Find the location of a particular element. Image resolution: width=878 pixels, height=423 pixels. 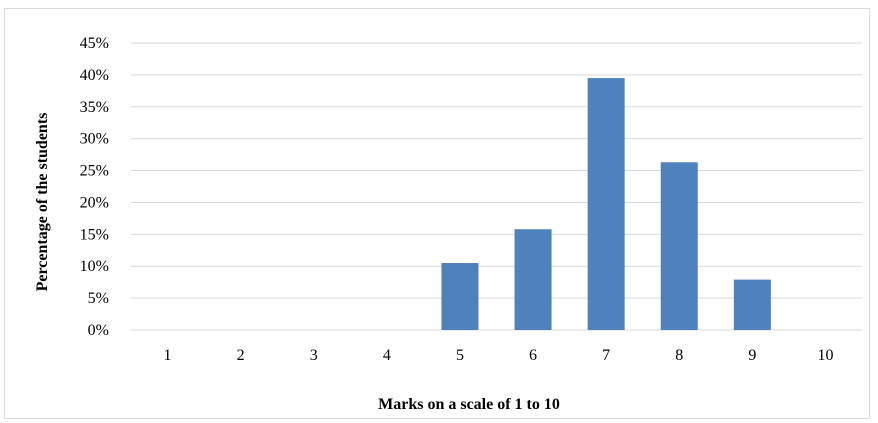

y-tick-label: 20% is located at coordinates (94, 202).